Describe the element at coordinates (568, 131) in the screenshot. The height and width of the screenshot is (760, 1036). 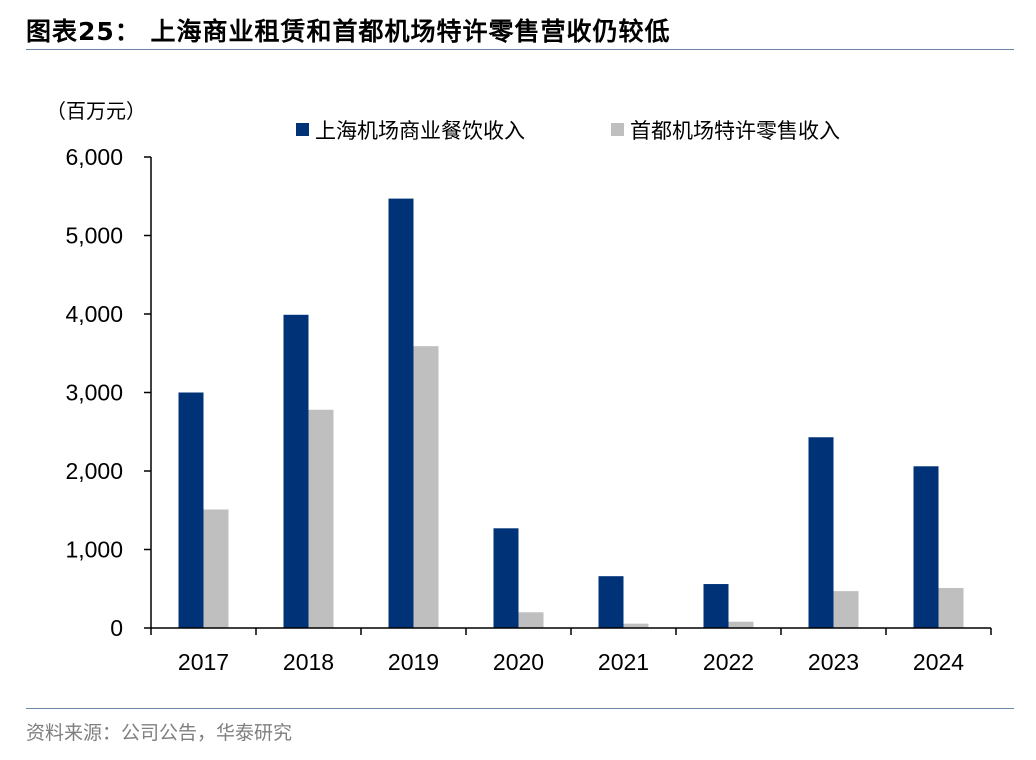
I see `legend: 上海机场商业餐饮收入 首都机场特许零售收入` at that location.